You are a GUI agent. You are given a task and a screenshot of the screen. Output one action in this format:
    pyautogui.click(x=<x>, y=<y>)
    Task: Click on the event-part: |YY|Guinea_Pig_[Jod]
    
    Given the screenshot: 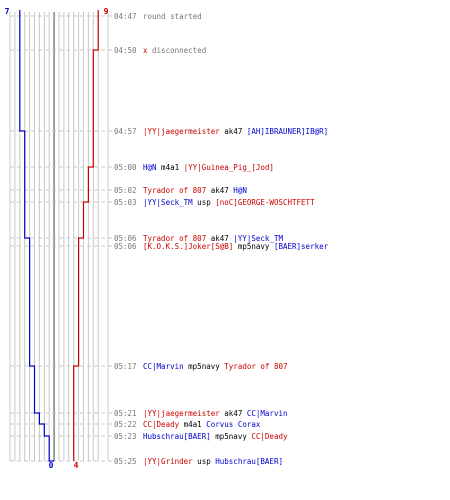 What is the action you would take?
    pyautogui.click(x=226, y=167)
    